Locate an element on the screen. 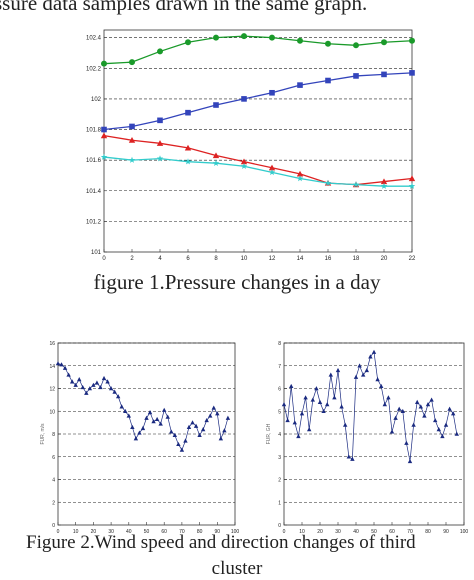 This screenshot has height=580, width=474. y-tick-label: 8 is located at coordinates (53, 435).